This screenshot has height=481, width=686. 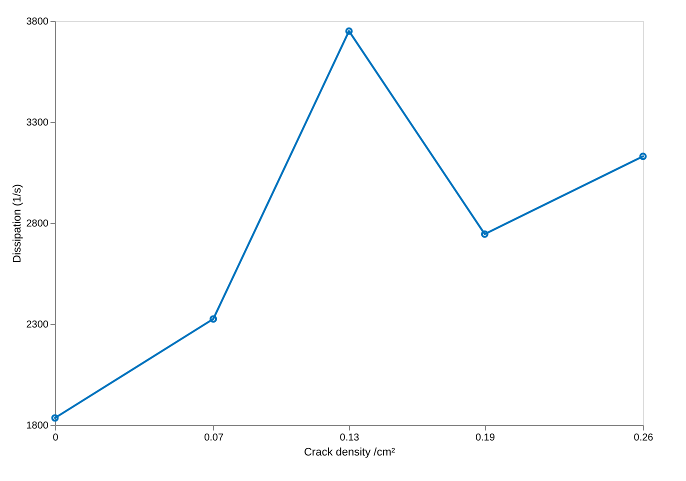 I want to click on y-axis-title: Dissipation (1/s), so click(x=17, y=223).